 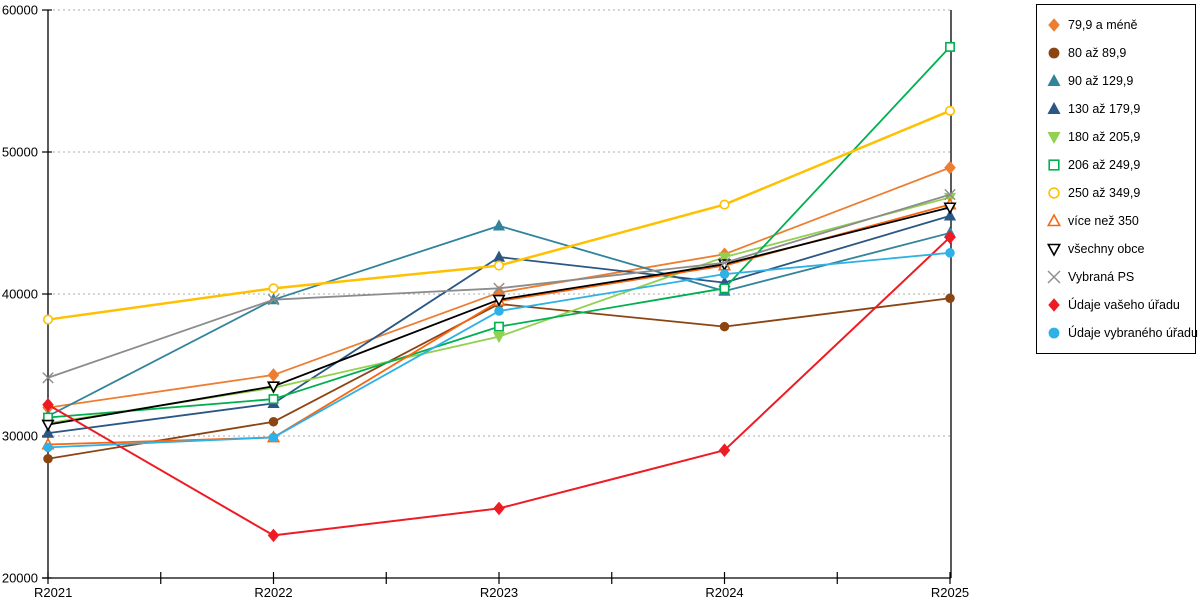 I want to click on series-5-point-R2024, so click(x=724, y=258).